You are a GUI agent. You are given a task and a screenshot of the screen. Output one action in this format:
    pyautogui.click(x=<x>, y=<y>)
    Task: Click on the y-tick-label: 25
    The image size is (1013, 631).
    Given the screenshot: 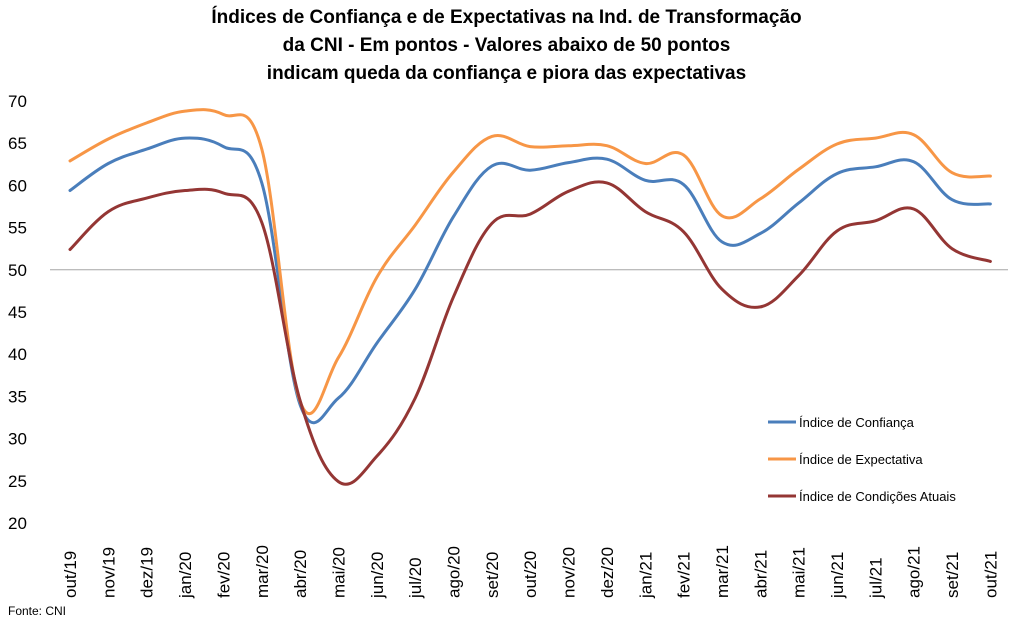 What is the action you would take?
    pyautogui.click(x=17, y=481)
    